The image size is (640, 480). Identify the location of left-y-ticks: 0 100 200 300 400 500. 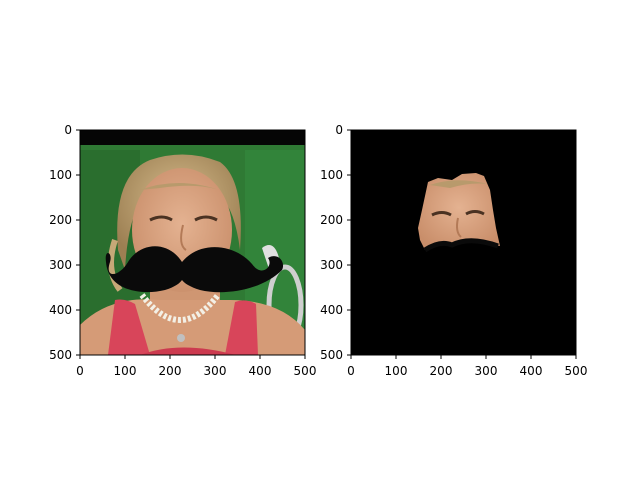
(64, 242).